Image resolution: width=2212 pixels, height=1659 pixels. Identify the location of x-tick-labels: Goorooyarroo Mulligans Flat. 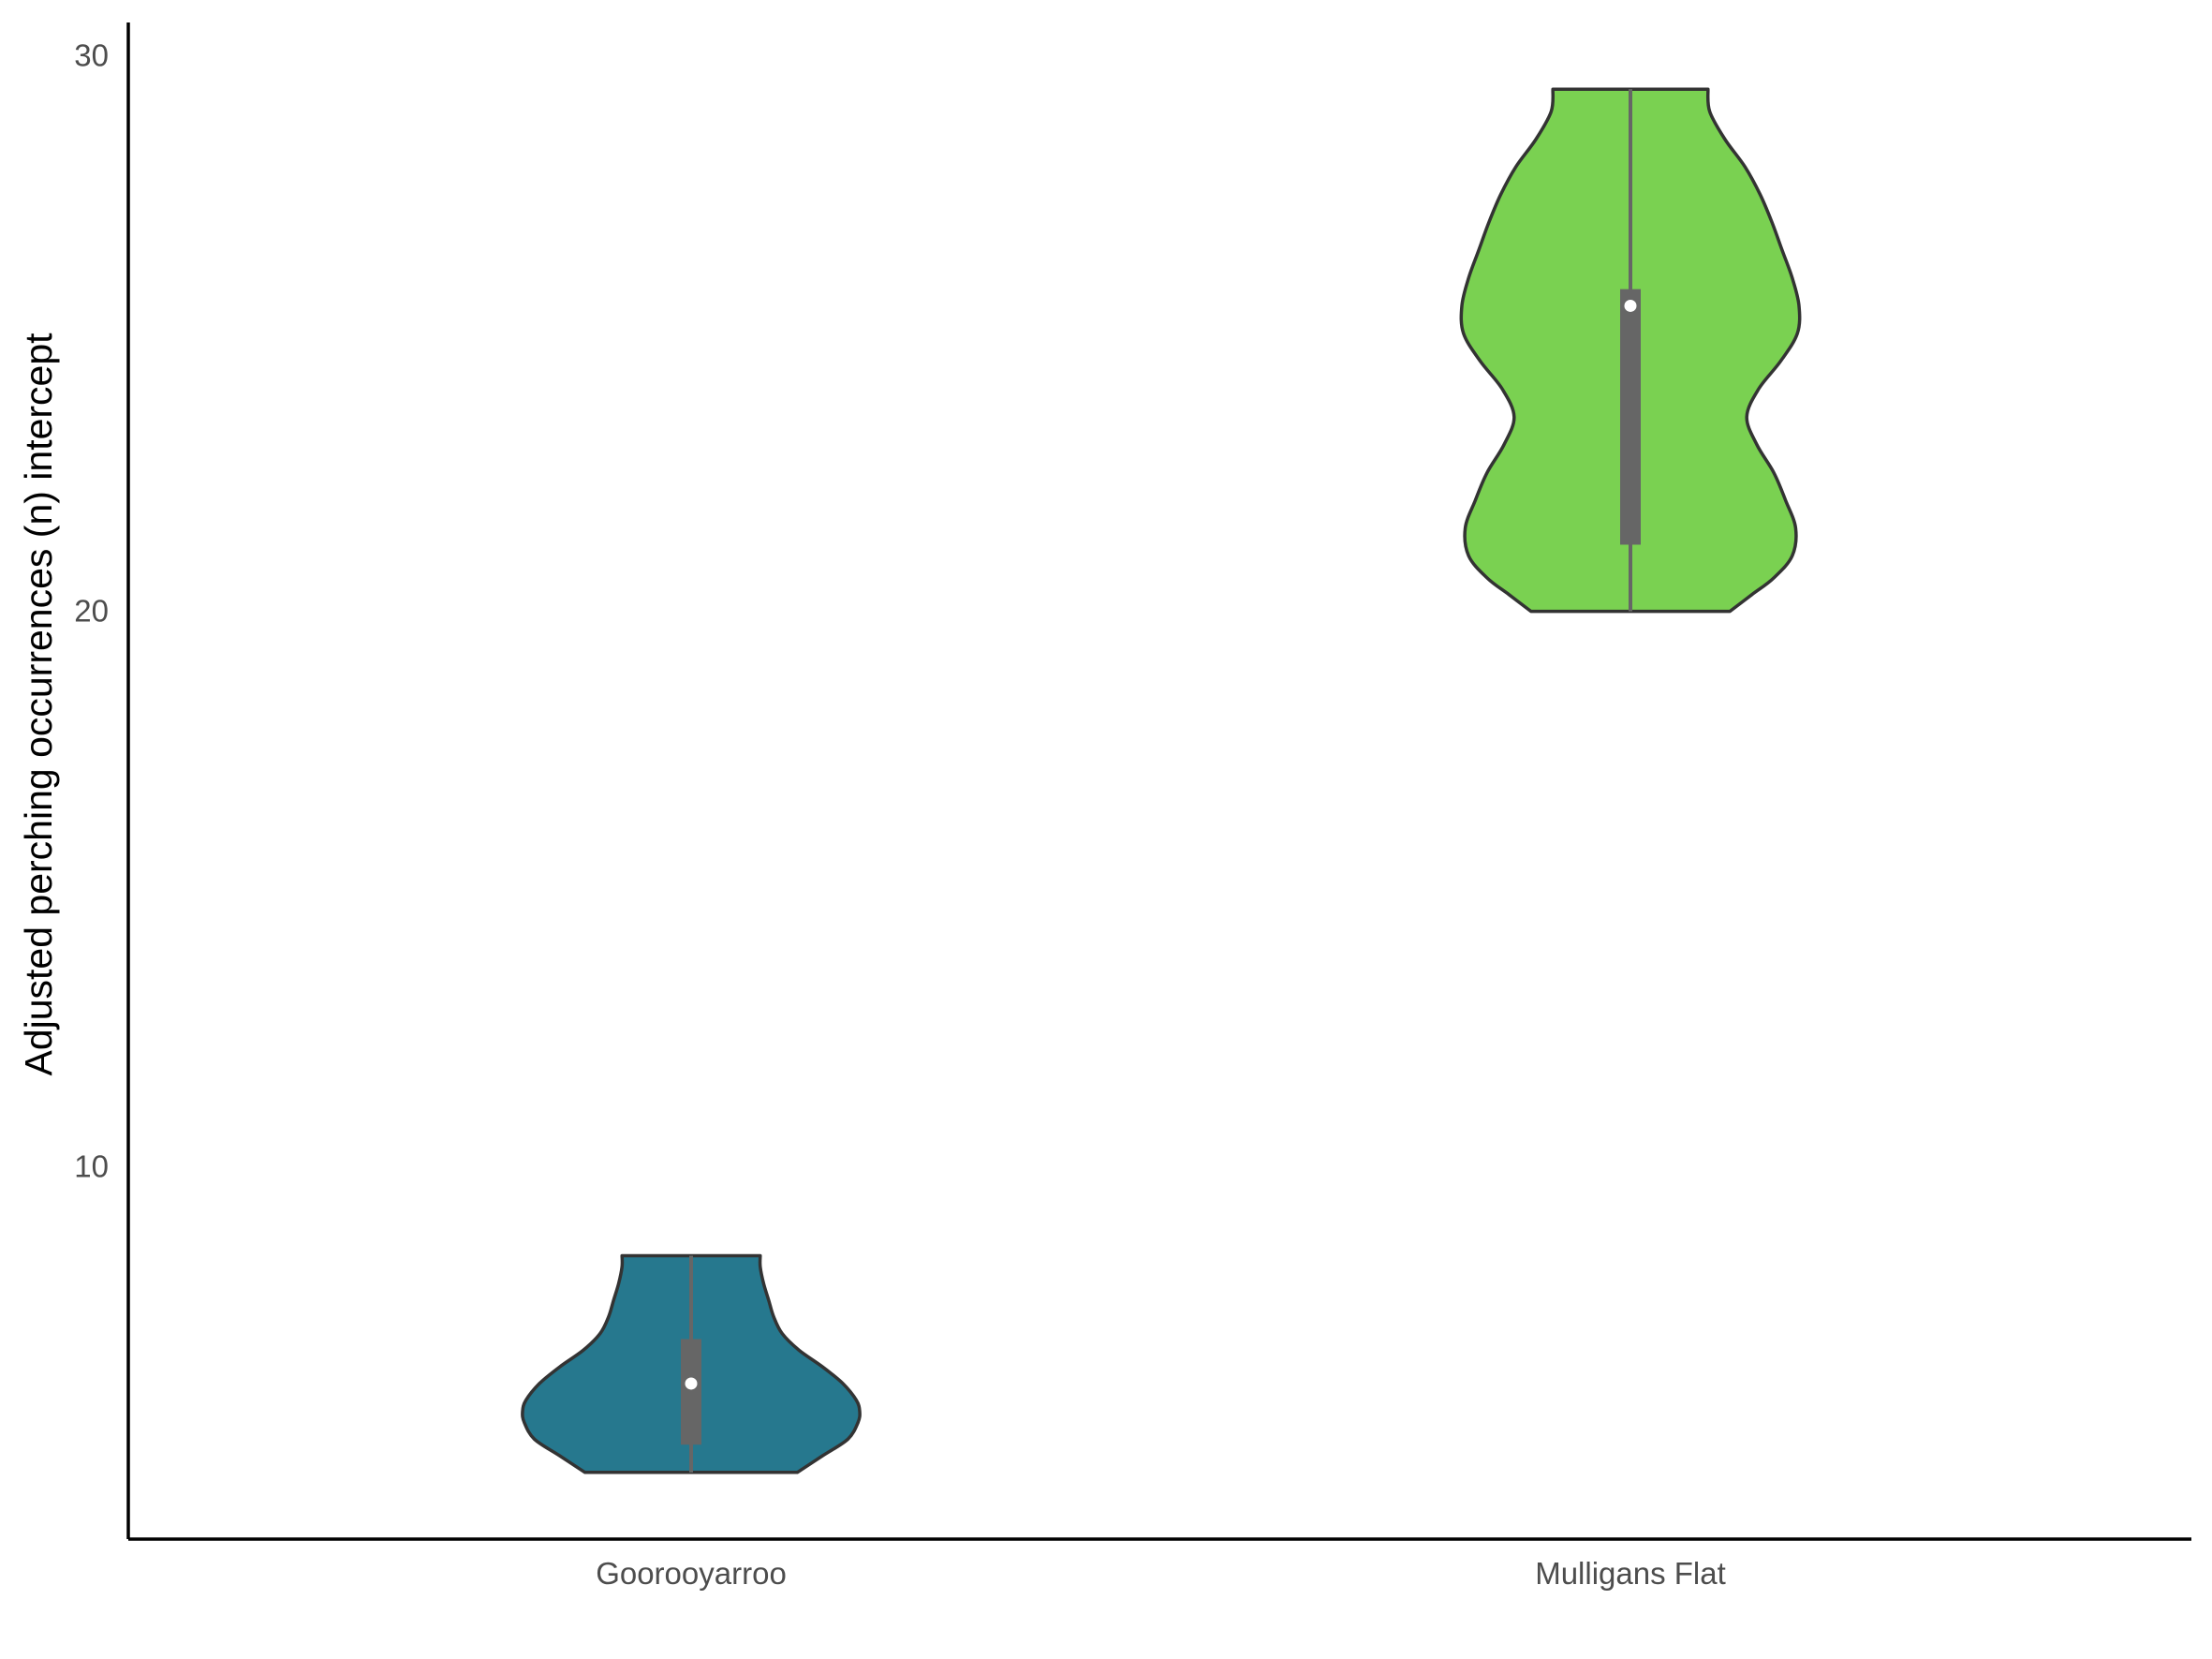
(1161, 1573).